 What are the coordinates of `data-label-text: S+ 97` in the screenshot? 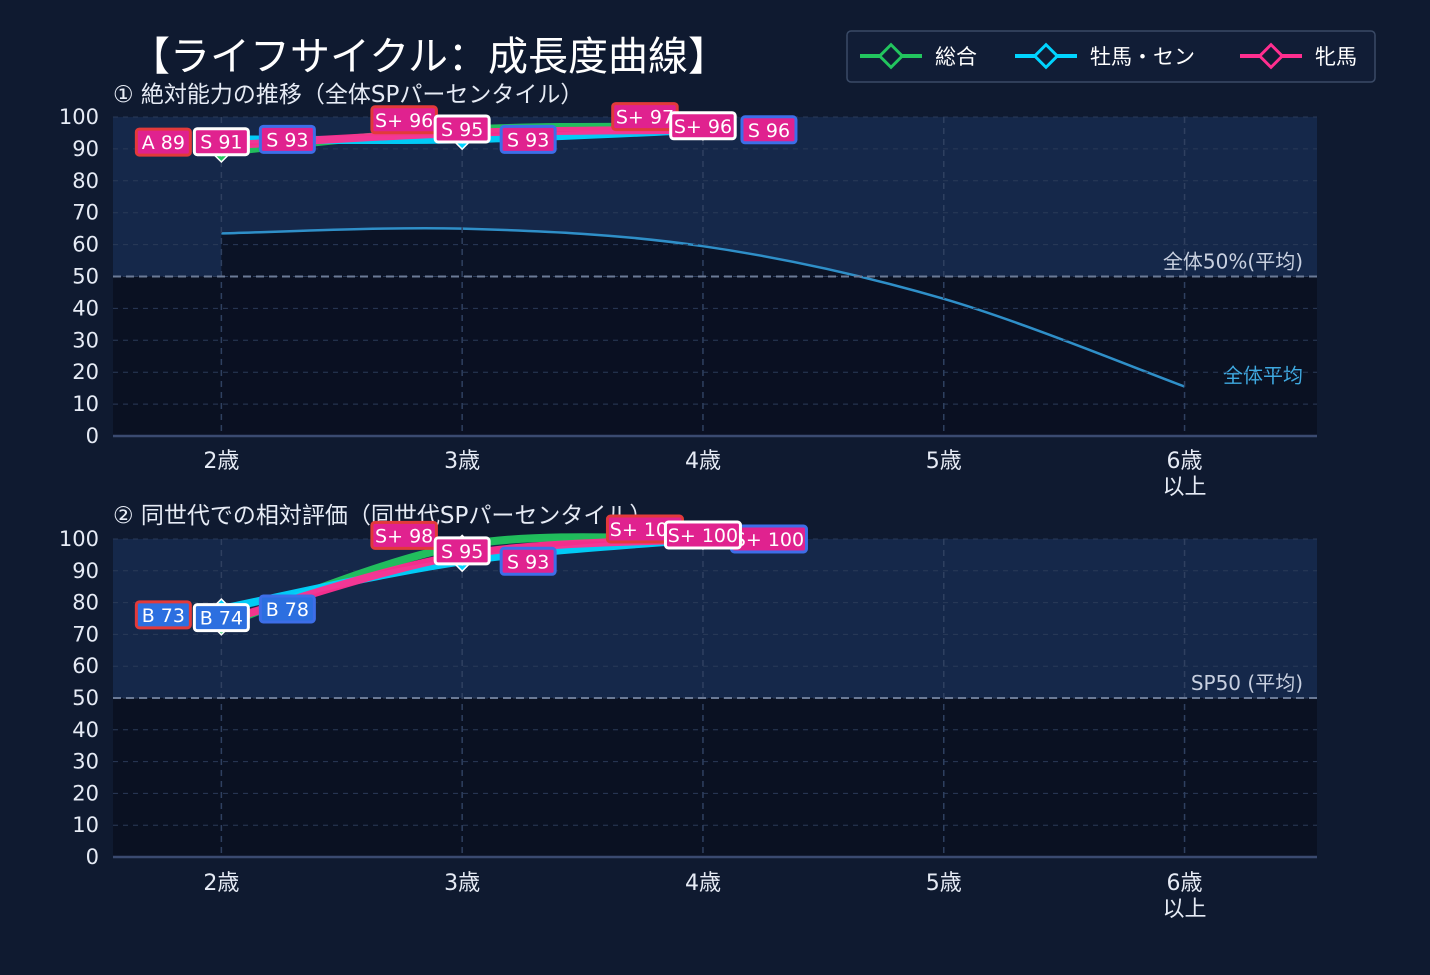 It's located at (645, 118).